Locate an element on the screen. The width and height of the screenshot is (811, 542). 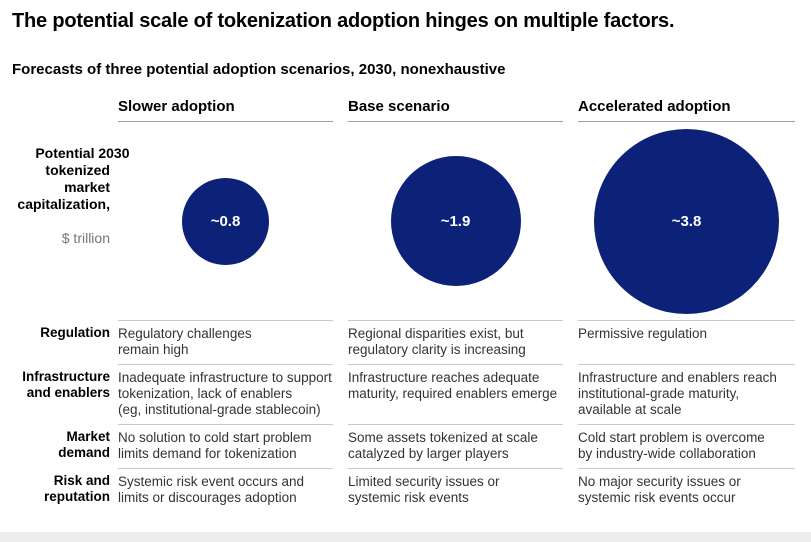
bubble-cell-accelerated: ~3.8 is located at coordinates (686, 221).